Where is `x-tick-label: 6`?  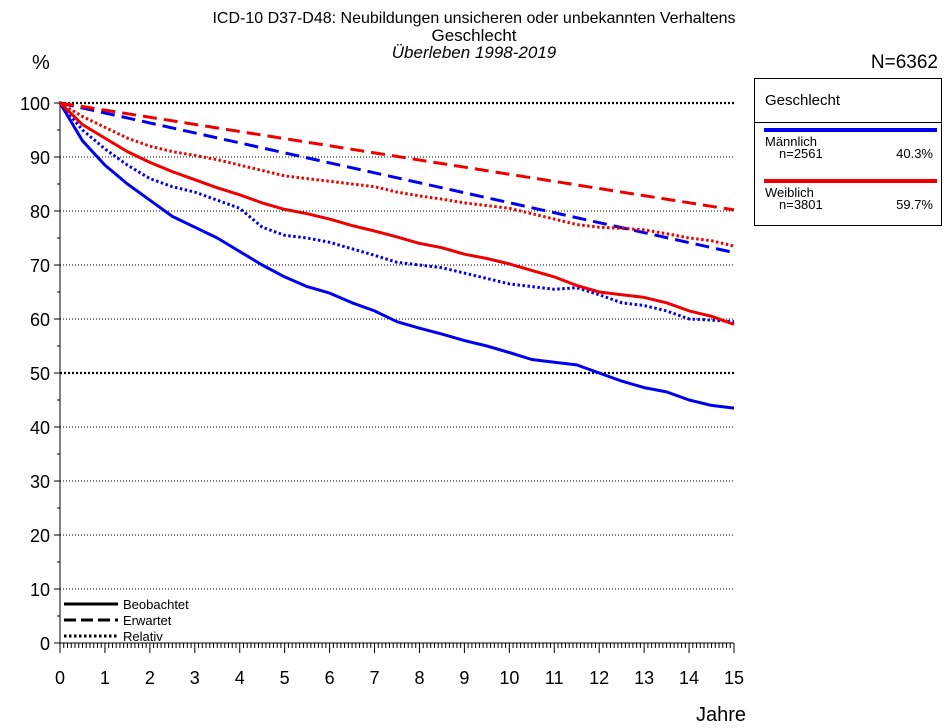
x-tick-label: 6 is located at coordinates (330, 678).